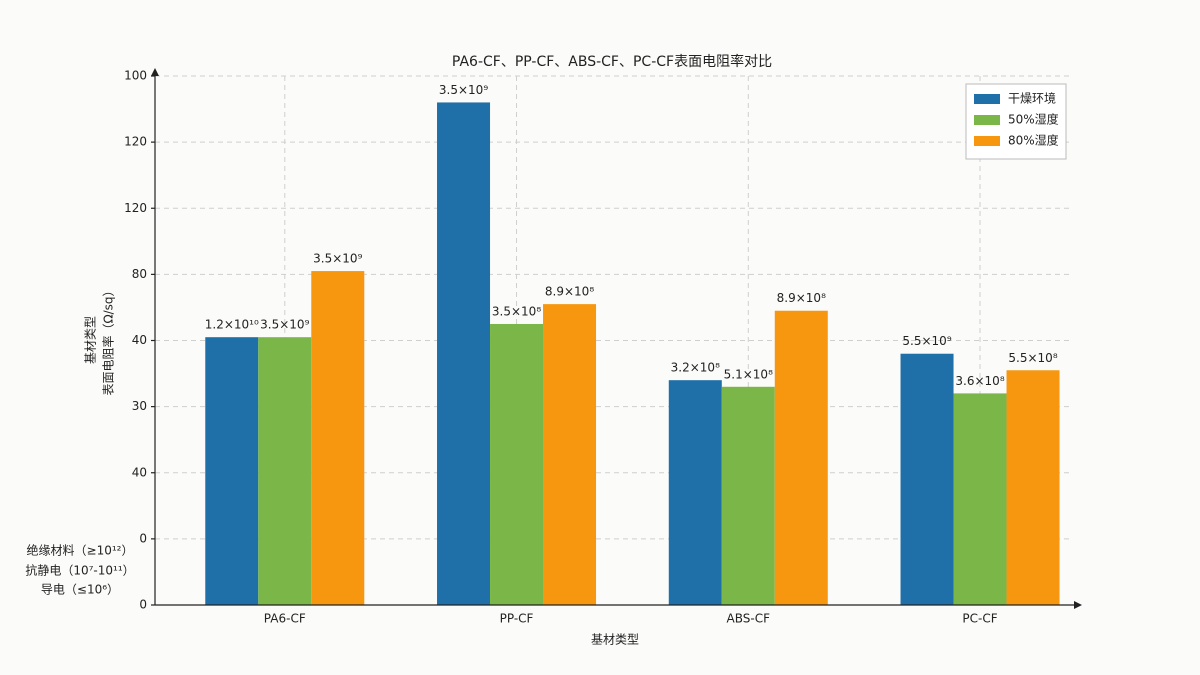  Describe the element at coordinates (100, 339) in the screenshot. I see `y-axis-label: 基材类型 表面电阻率（Ω/sq）` at that location.